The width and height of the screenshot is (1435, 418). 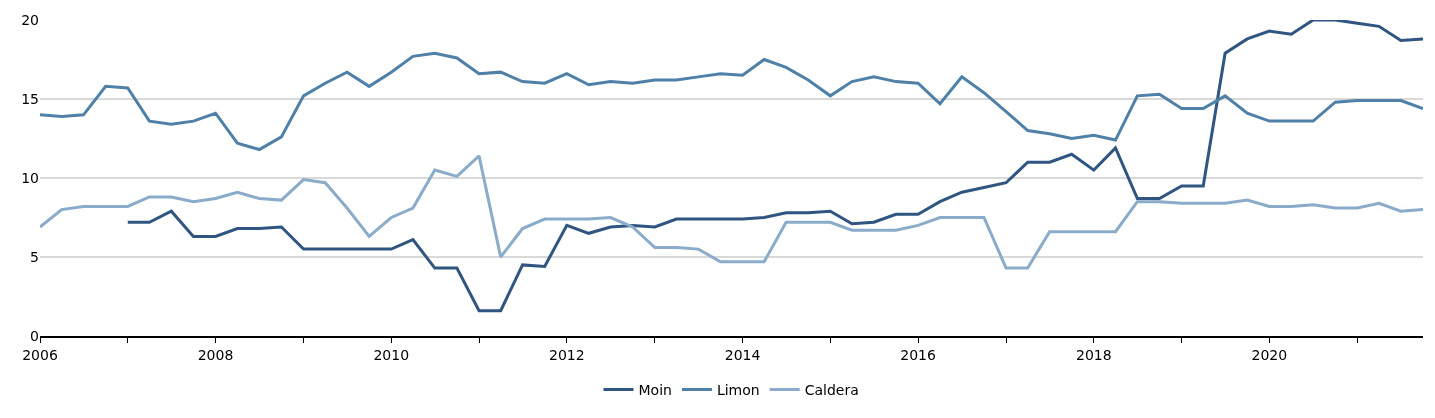 I want to click on y-tick-label: 5, so click(x=34, y=256).